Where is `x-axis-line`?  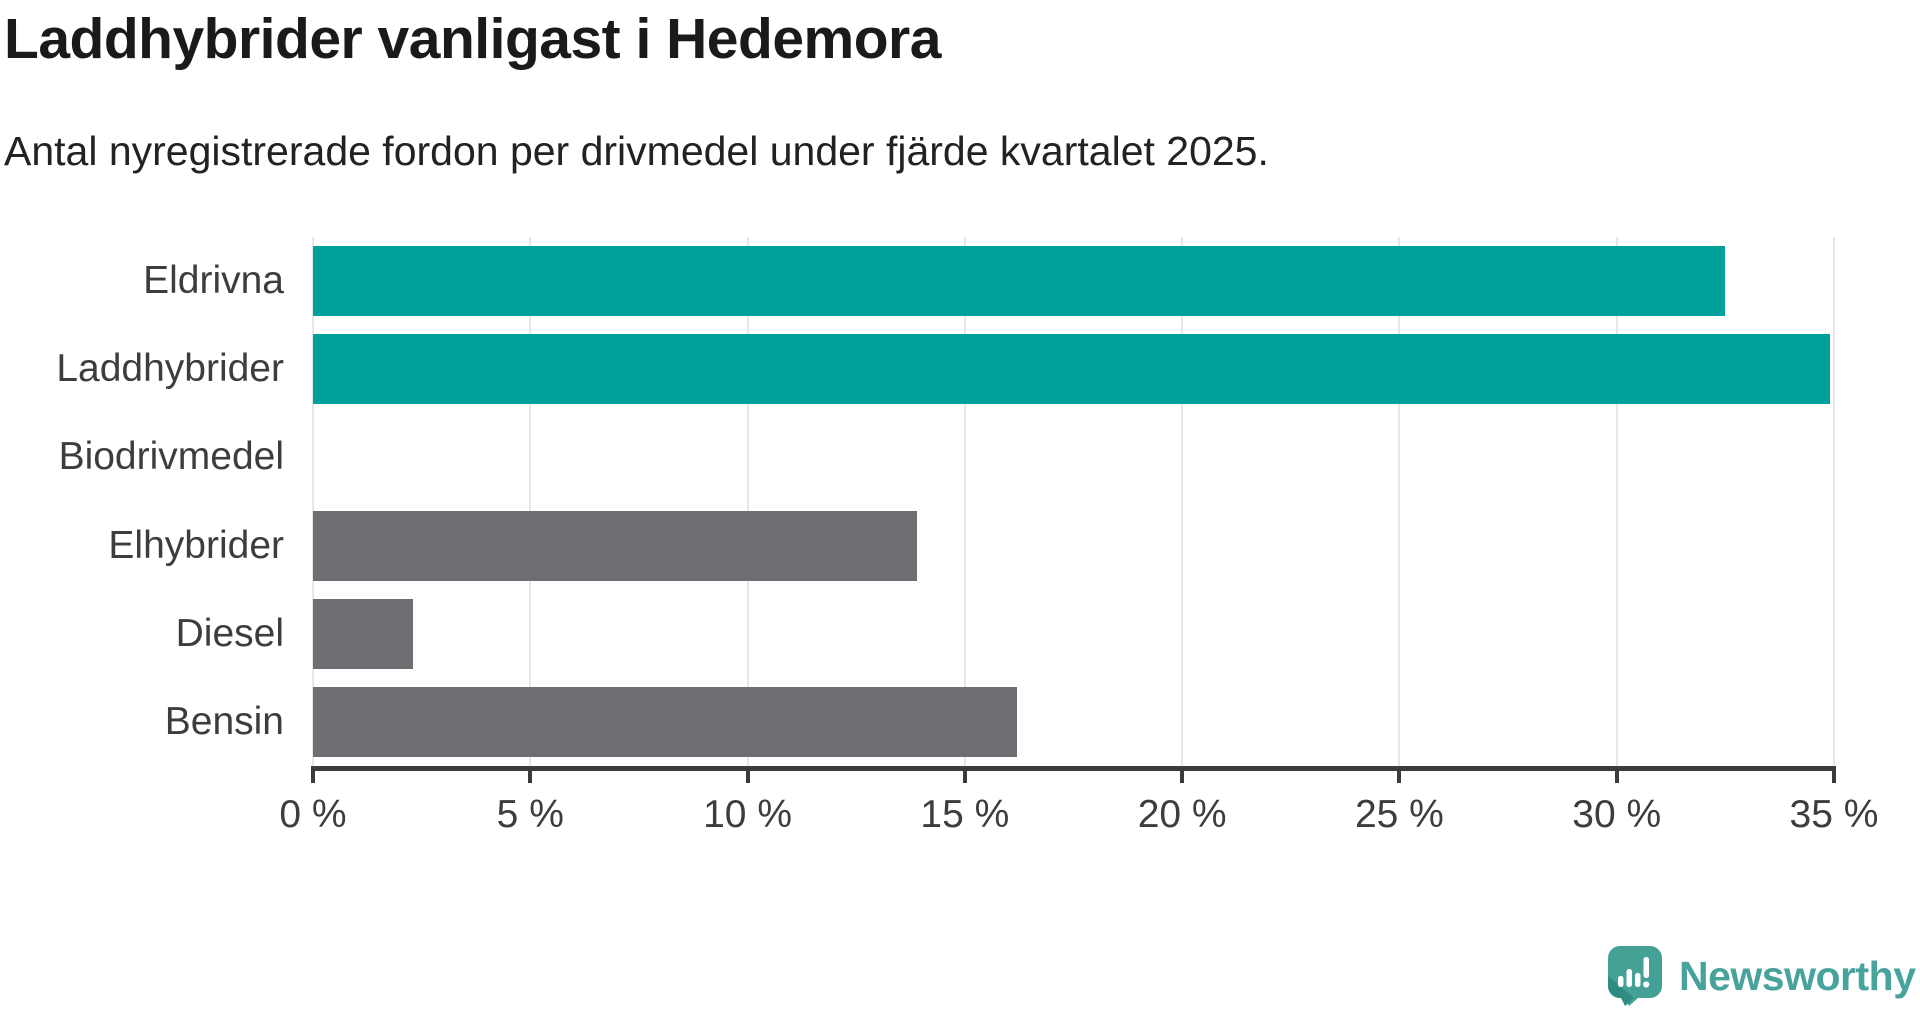
x-axis-line is located at coordinates (1073, 768).